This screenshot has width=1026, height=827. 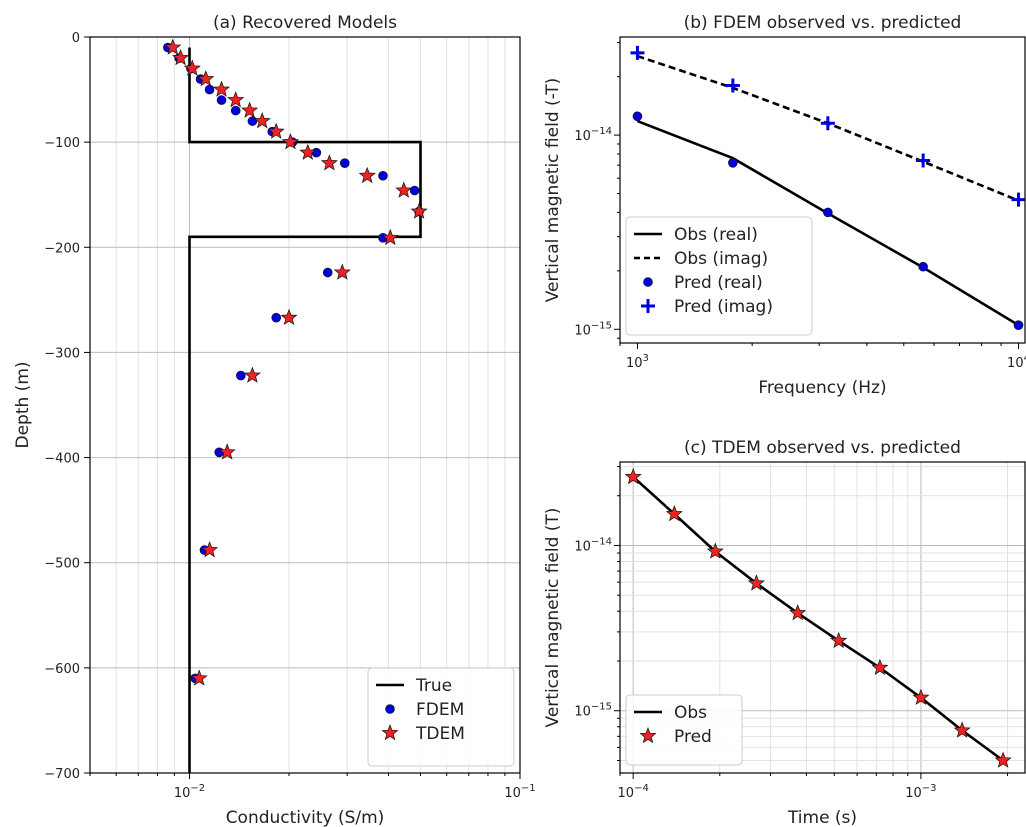 What do you see at coordinates (528, 788) in the screenshot?
I see `panel-a-x-tick-label-exponent: −1` at bounding box center [528, 788].